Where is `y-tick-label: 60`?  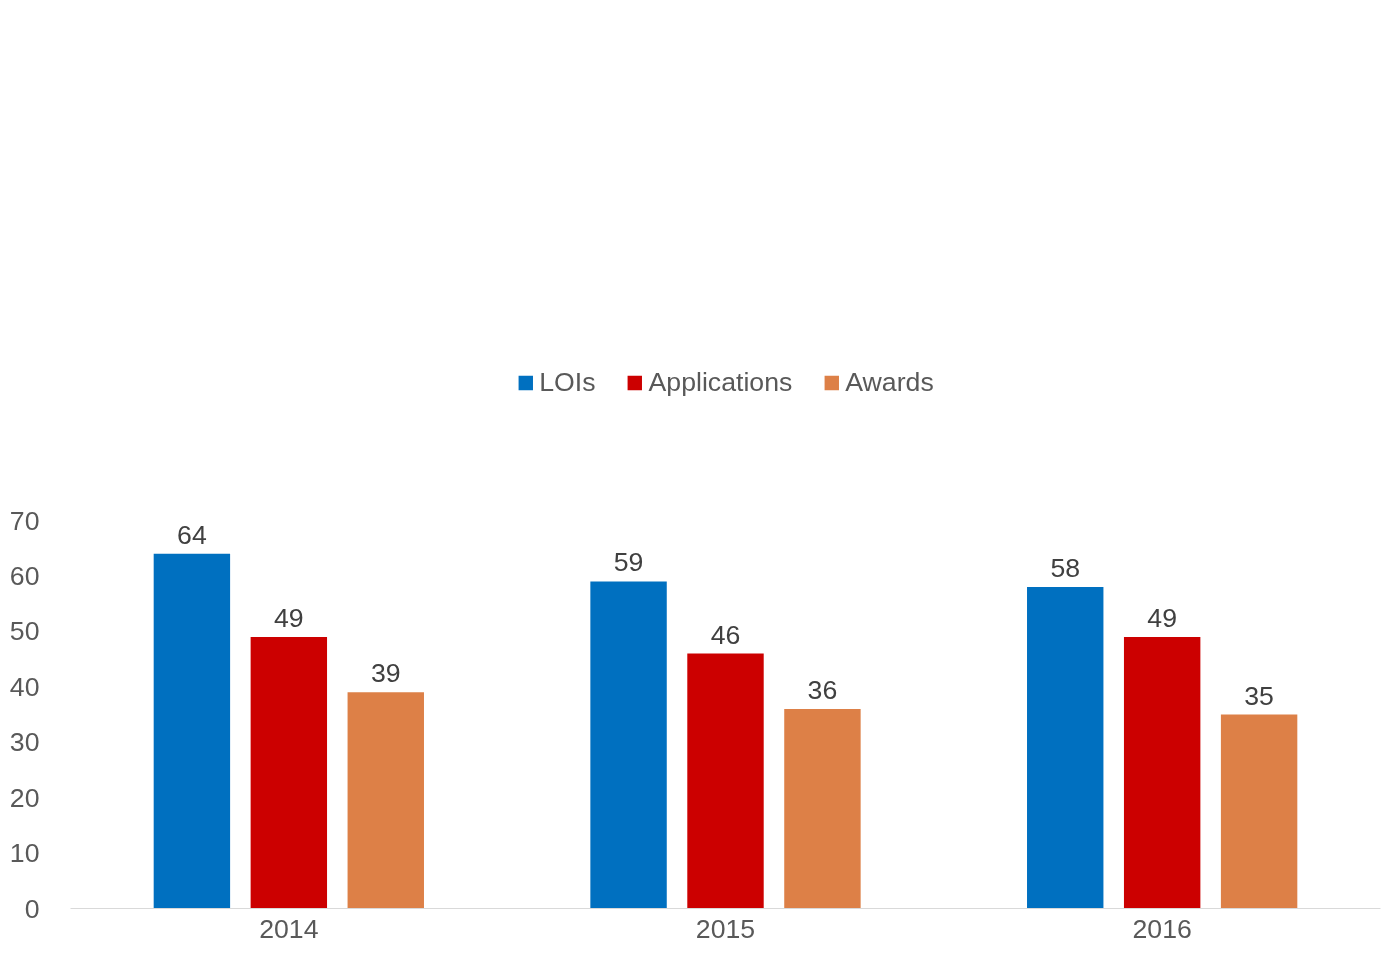 y-tick-label: 60 is located at coordinates (24, 575).